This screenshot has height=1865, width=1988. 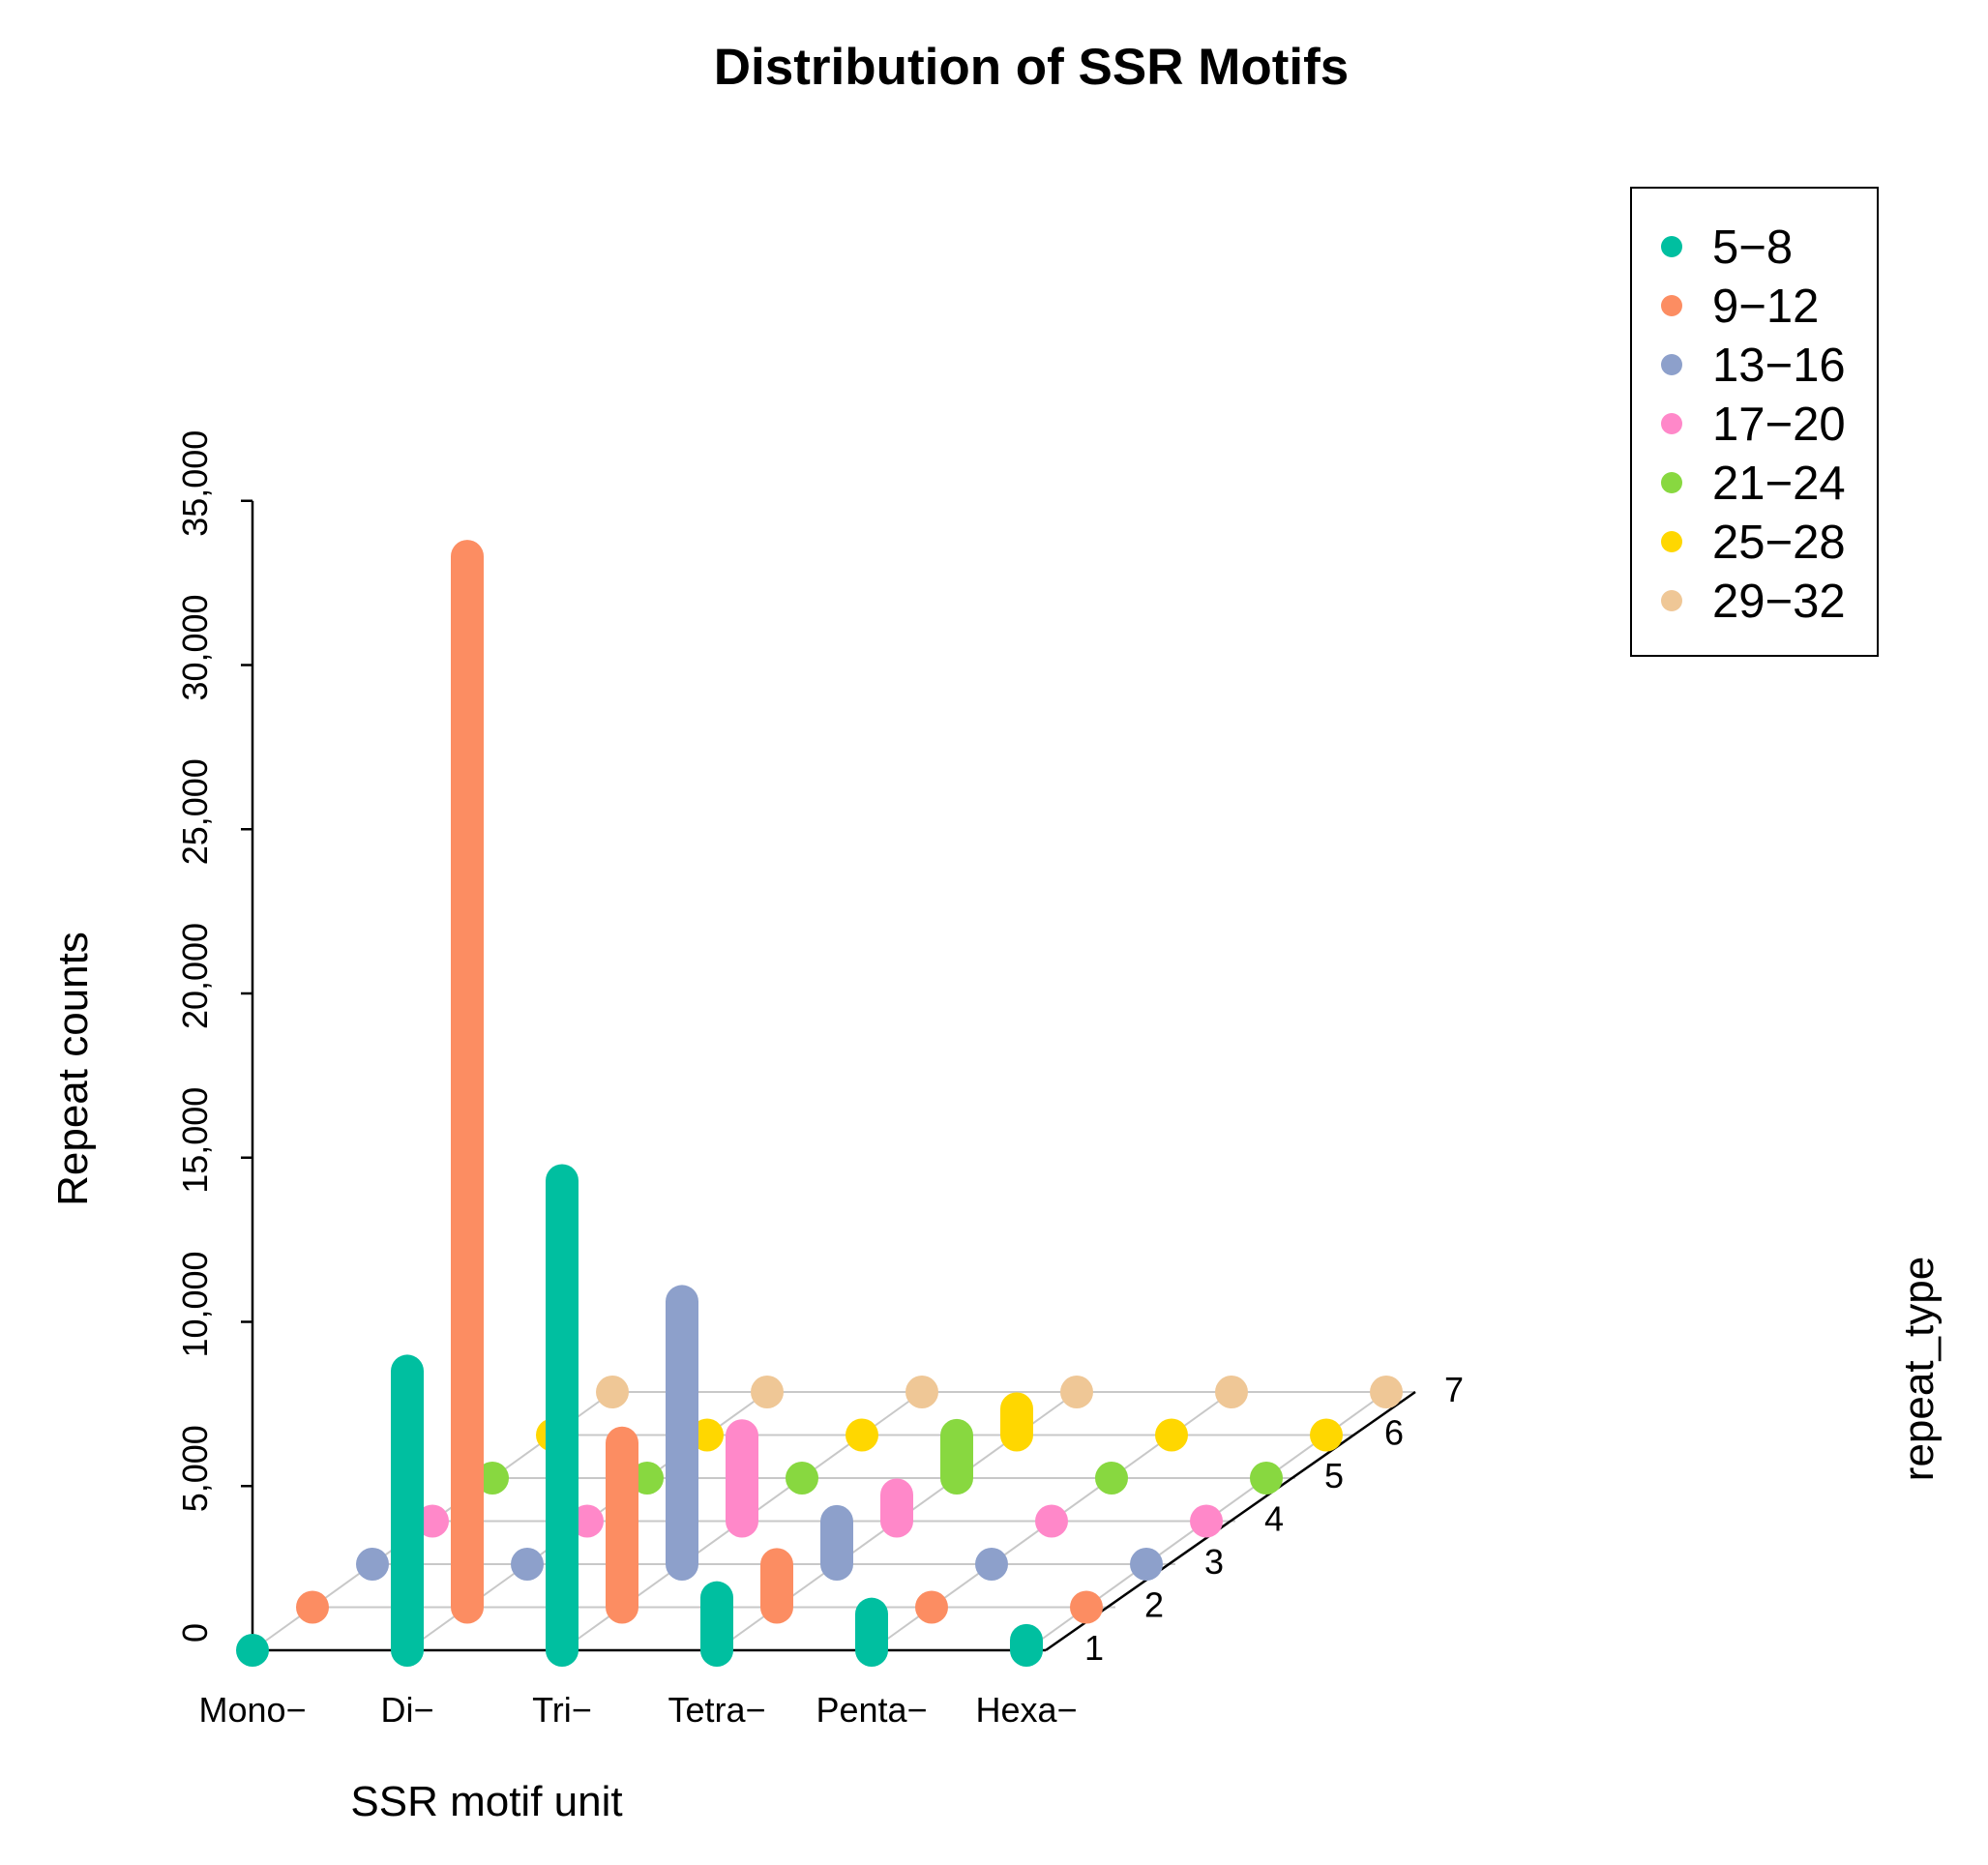 I want to click on depth-tick-label: 5, so click(x=1334, y=1476).